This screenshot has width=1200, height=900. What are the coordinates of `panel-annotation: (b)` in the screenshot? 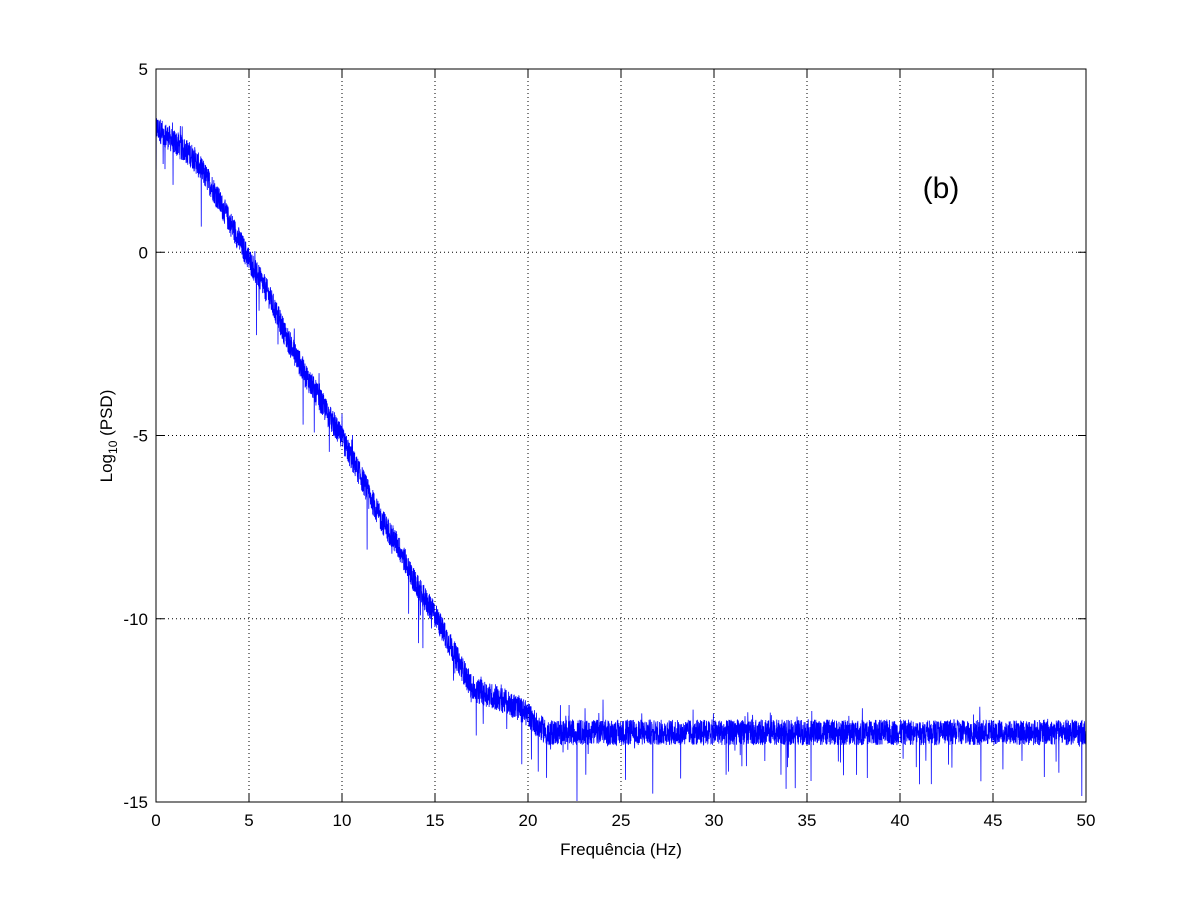 It's located at (941, 188).